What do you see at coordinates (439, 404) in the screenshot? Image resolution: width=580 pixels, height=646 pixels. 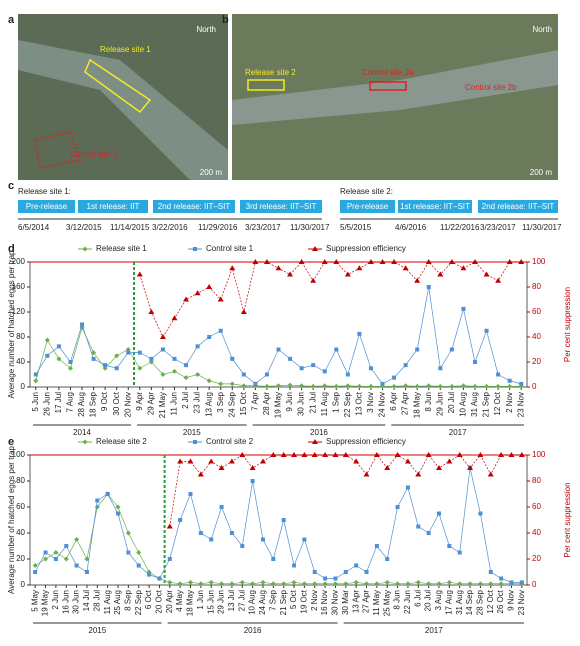 I see `x-tick-label: 29 Jun` at bounding box center [439, 404].